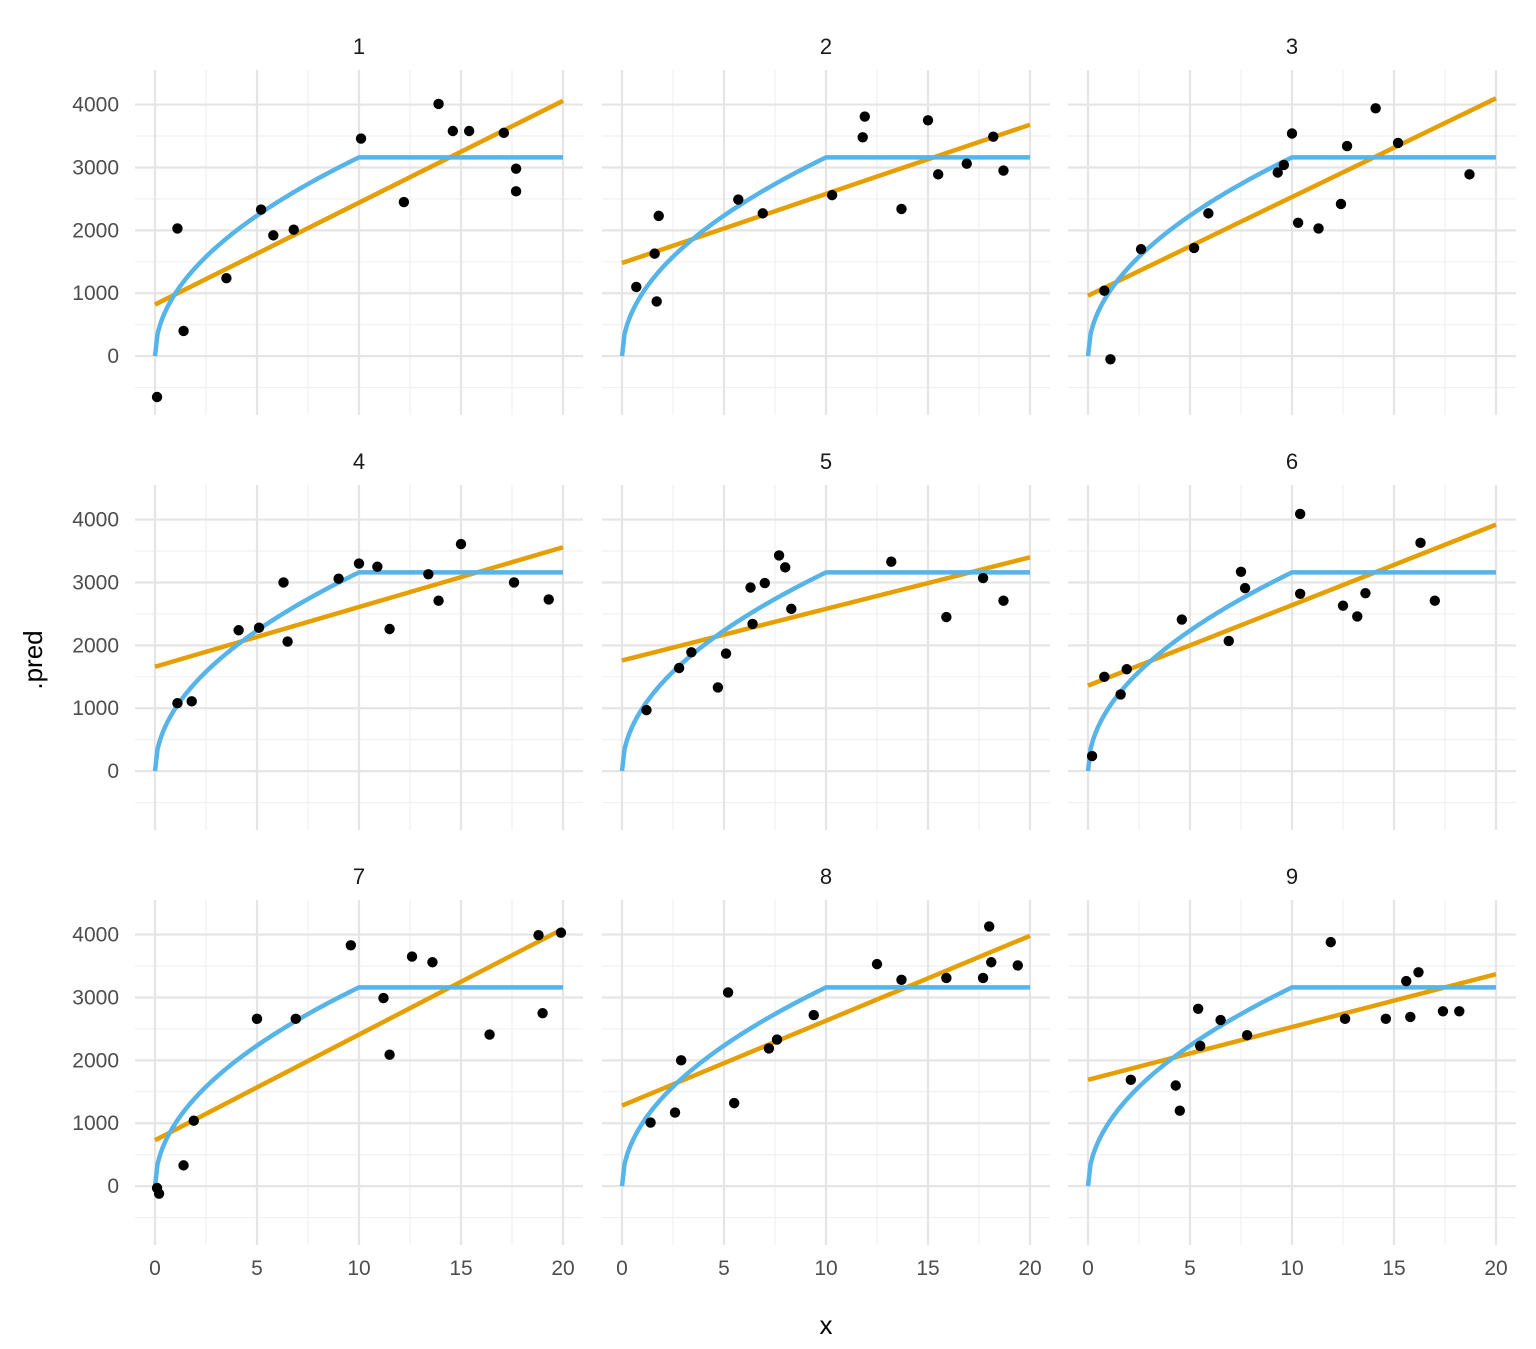 This screenshot has height=1349, width=1536. What do you see at coordinates (95, 1060) in the screenshot?
I see `y-tick-label: 2000` at bounding box center [95, 1060].